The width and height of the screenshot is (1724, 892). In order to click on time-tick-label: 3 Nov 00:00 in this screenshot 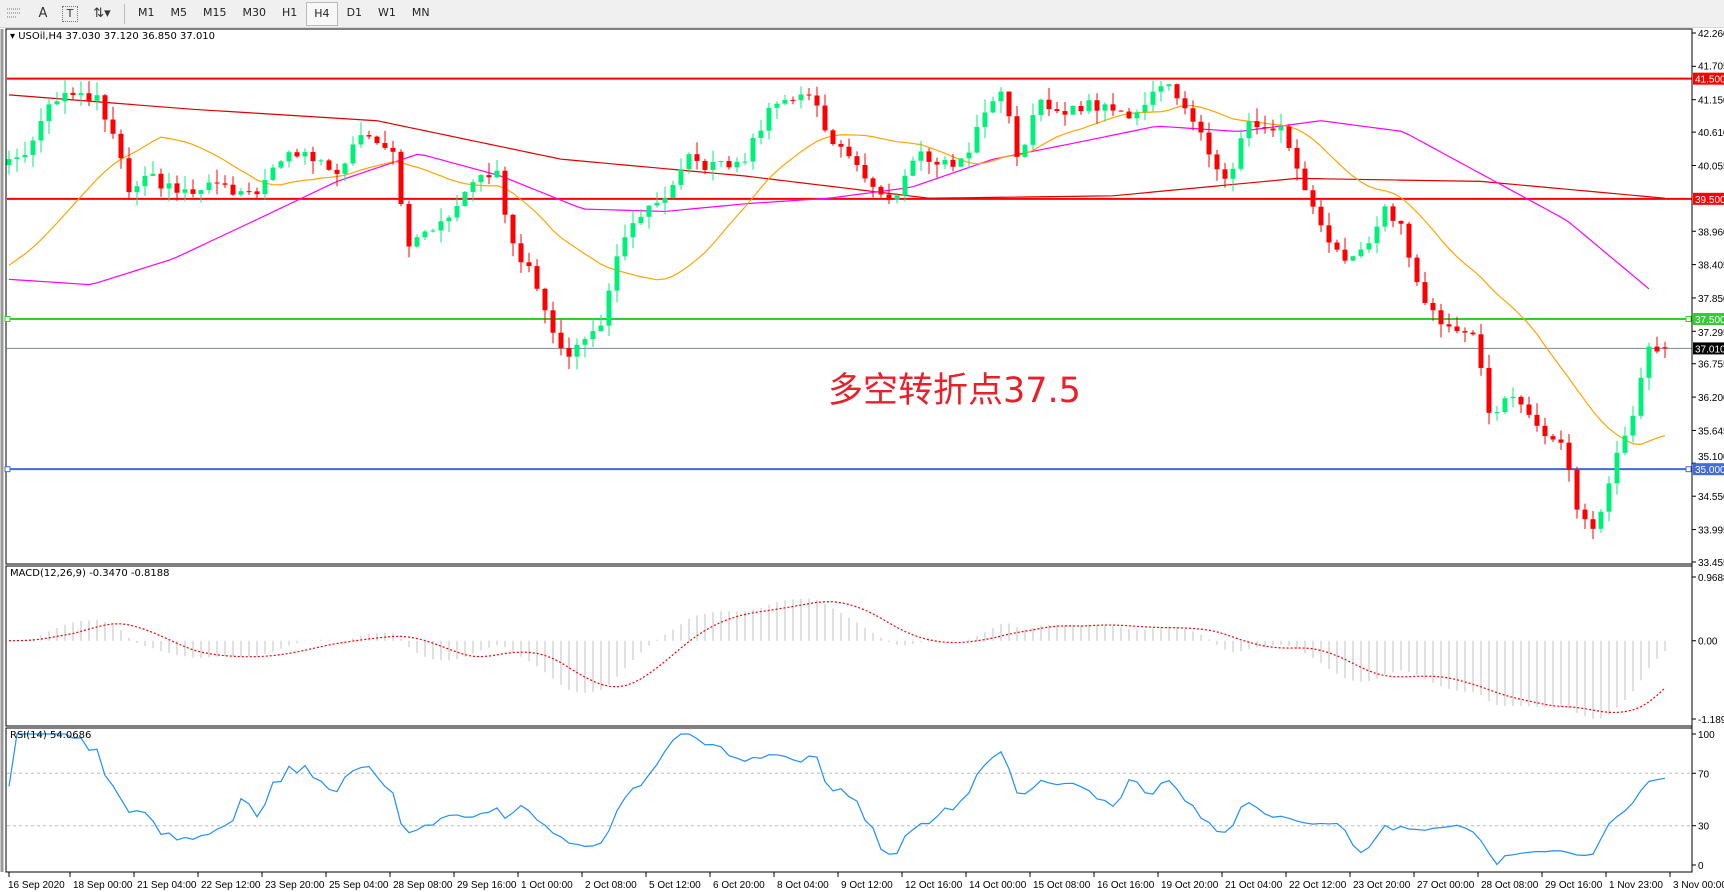, I will do `click(1698, 885)`.